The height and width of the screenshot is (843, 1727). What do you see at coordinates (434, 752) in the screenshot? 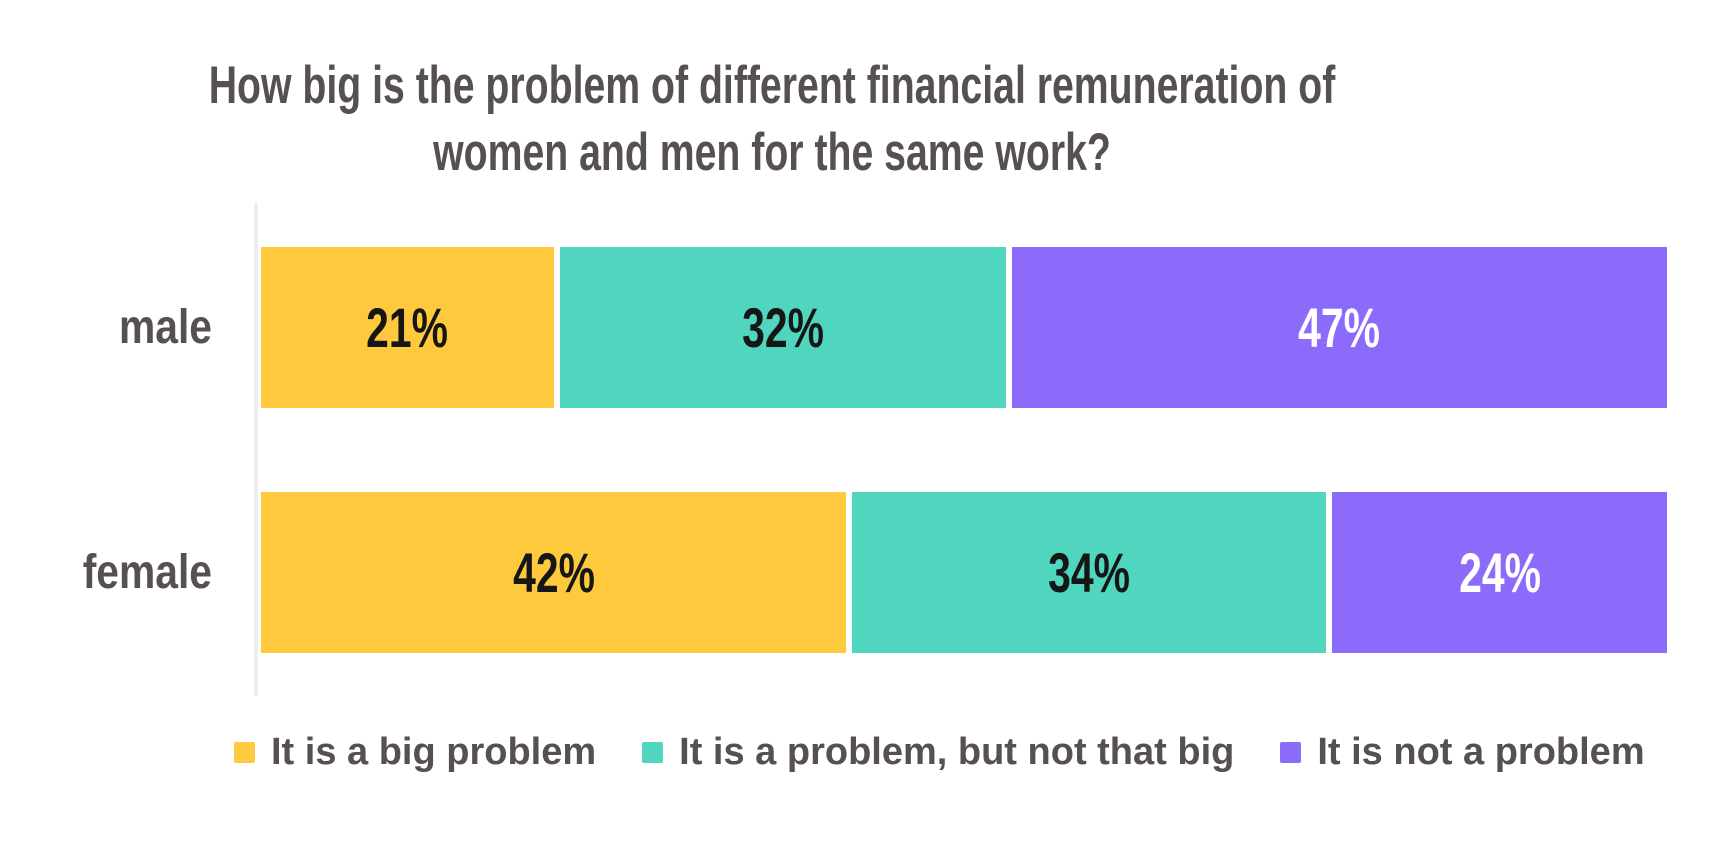
I see `legend-item-label: It is a big problem` at bounding box center [434, 752].